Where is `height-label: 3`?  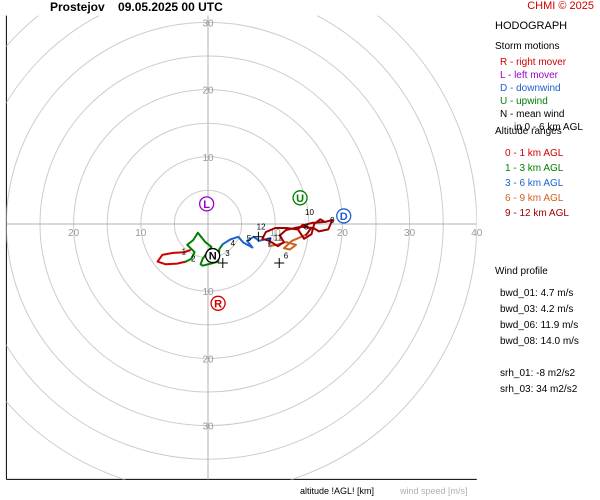
height-label: 3 is located at coordinates (227, 253).